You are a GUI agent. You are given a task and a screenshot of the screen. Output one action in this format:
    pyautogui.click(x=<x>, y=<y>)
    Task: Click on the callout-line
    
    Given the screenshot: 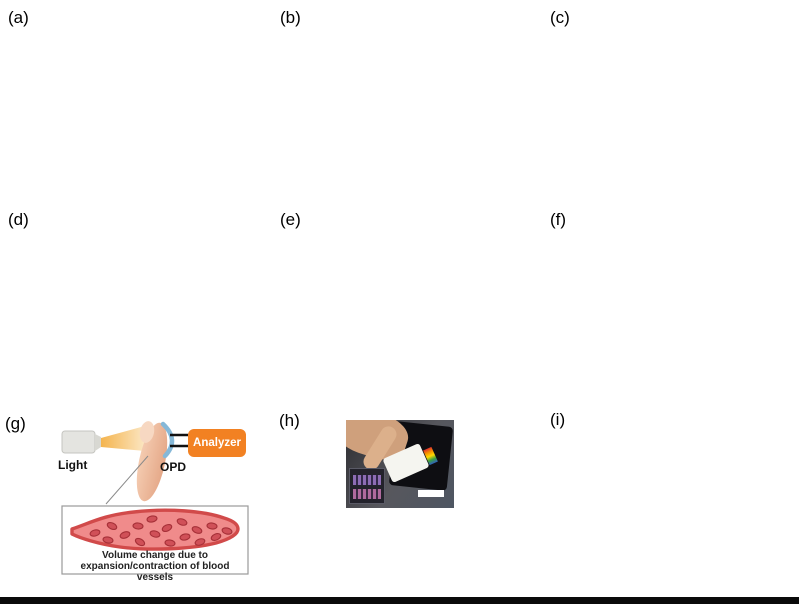 What is the action you would take?
    pyautogui.click(x=127, y=480)
    